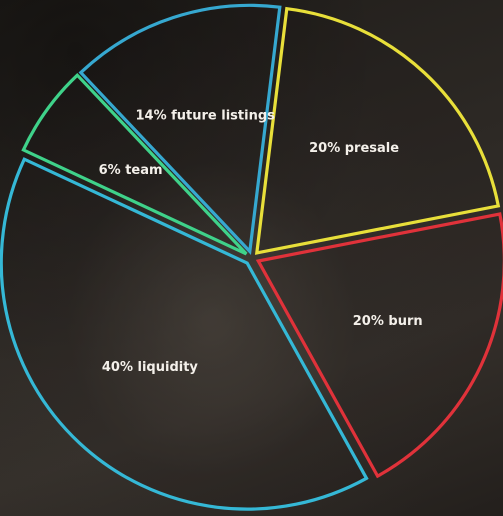 This screenshot has height=516, width=503. I want to click on slice-label-0: 20% burn, so click(388, 321).